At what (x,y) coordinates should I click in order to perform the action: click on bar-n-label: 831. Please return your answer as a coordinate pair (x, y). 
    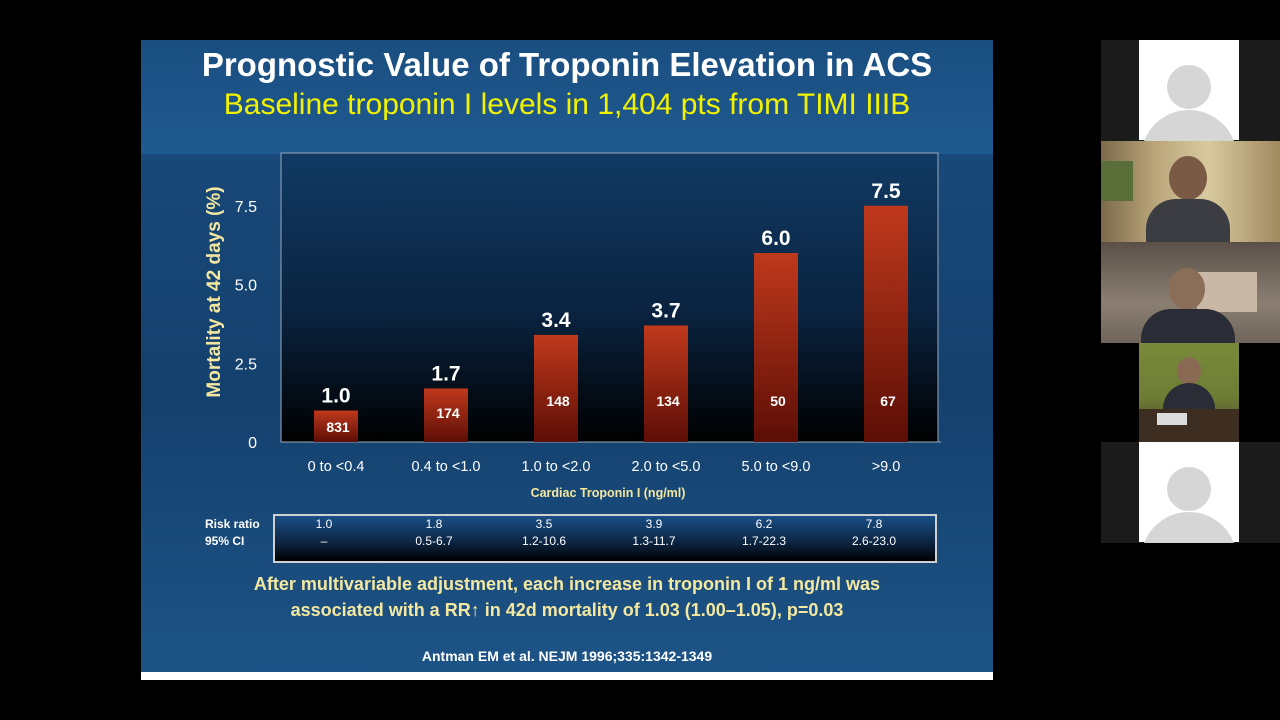
    Looking at the image, I should click on (338, 427).